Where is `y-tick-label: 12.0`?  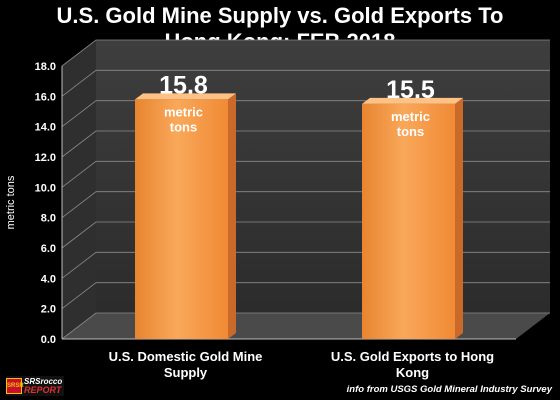 y-tick-label: 12.0 is located at coordinates (45, 158).